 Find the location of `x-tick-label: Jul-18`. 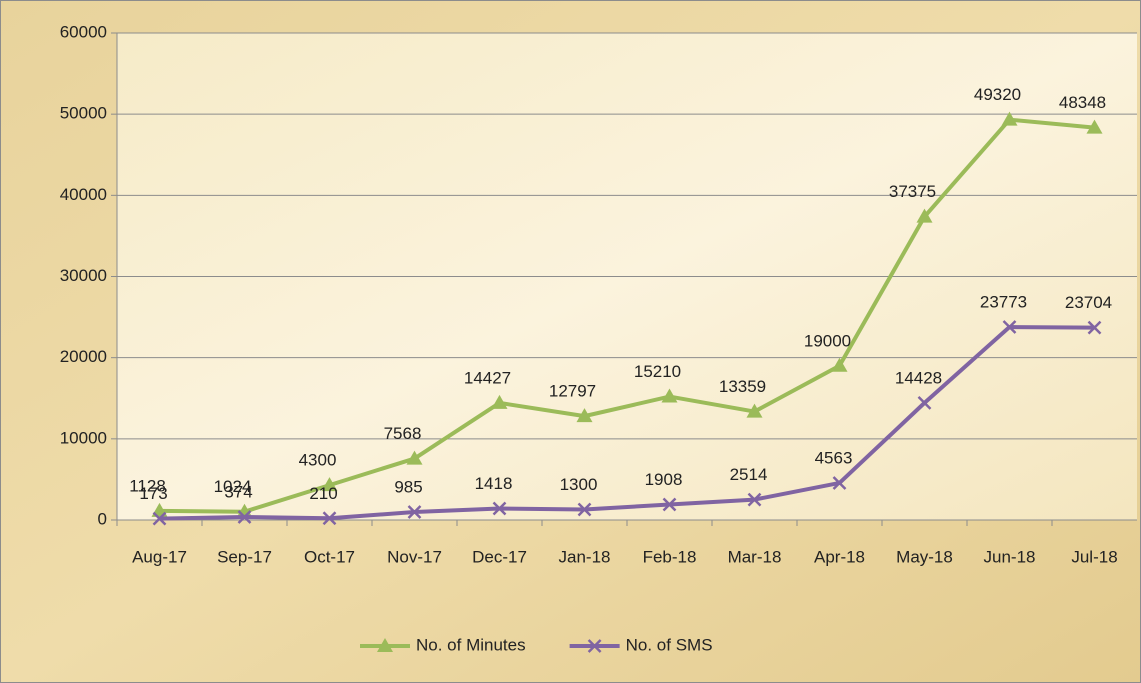

x-tick-label: Jul-18 is located at coordinates (1094, 556).